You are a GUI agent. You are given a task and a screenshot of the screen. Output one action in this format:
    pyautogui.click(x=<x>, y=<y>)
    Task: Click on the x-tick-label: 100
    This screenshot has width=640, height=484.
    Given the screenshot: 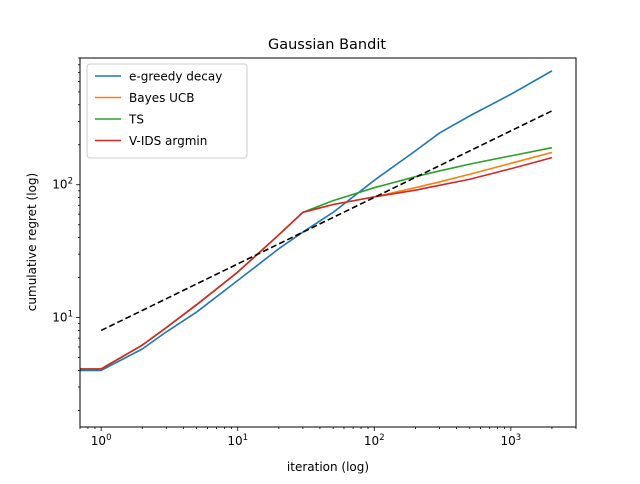 What is the action you would take?
    pyautogui.click(x=101, y=440)
    